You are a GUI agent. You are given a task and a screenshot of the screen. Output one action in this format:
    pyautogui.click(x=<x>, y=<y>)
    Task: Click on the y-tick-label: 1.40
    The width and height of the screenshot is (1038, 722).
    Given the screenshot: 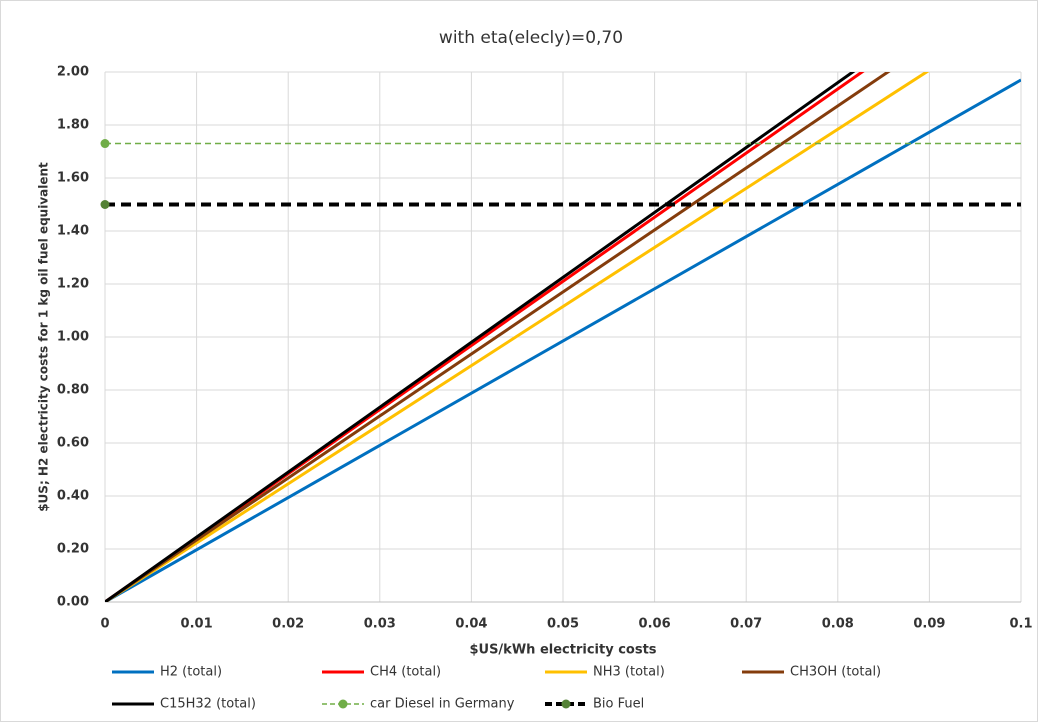 What is the action you would take?
    pyautogui.click(x=73, y=231)
    